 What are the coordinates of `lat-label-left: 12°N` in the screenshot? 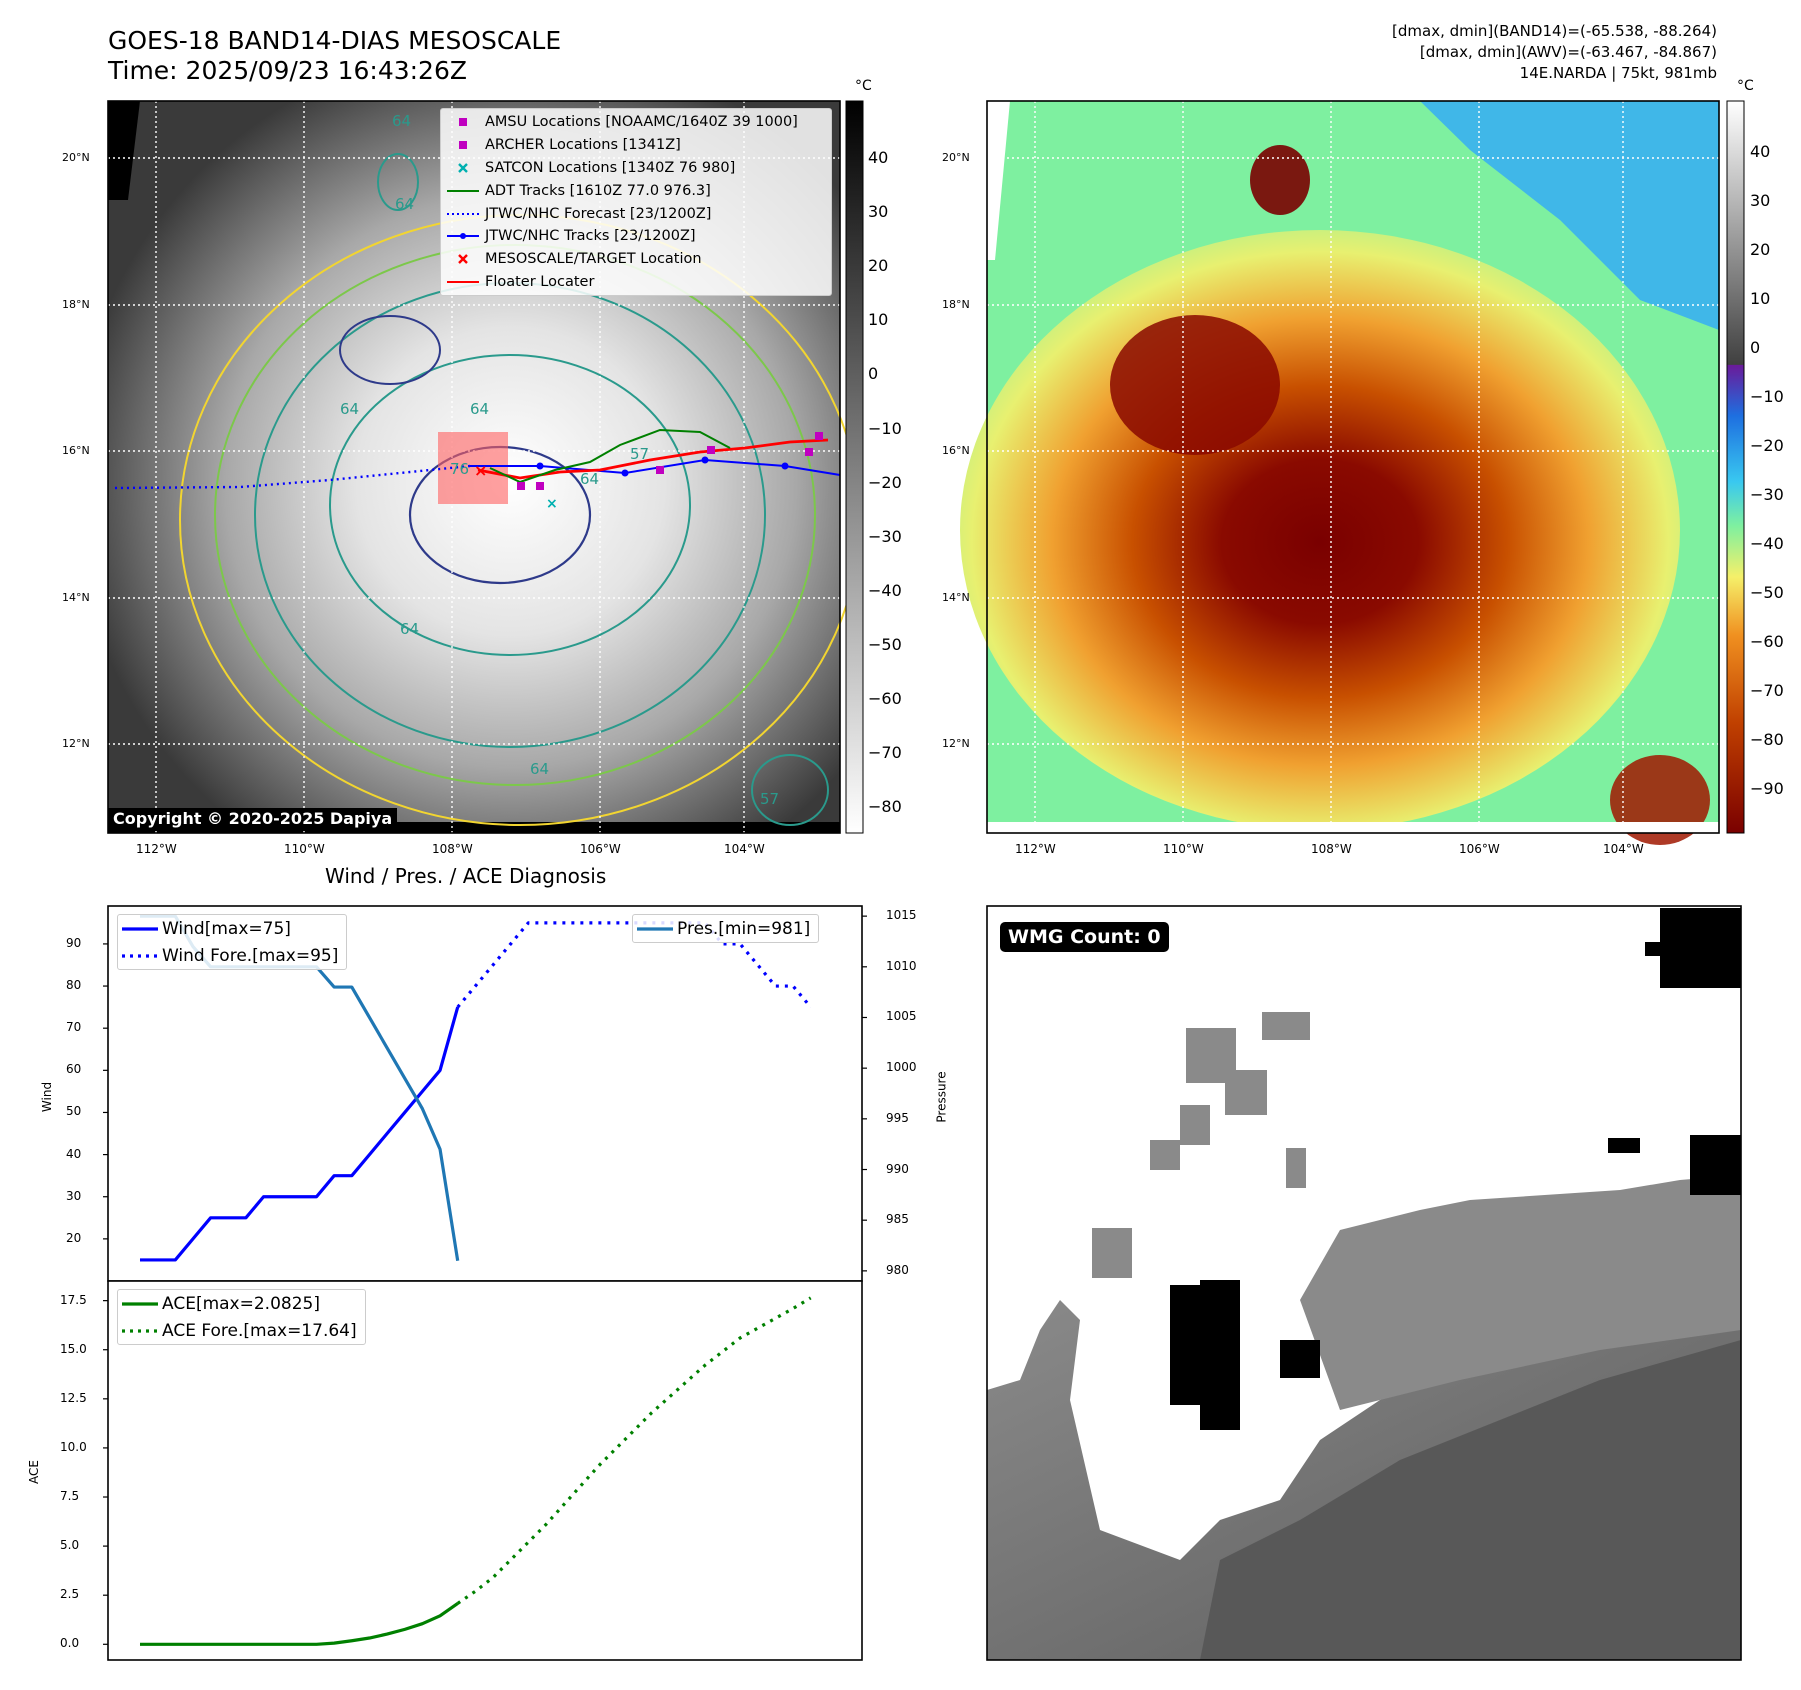 It's located at (76, 743).